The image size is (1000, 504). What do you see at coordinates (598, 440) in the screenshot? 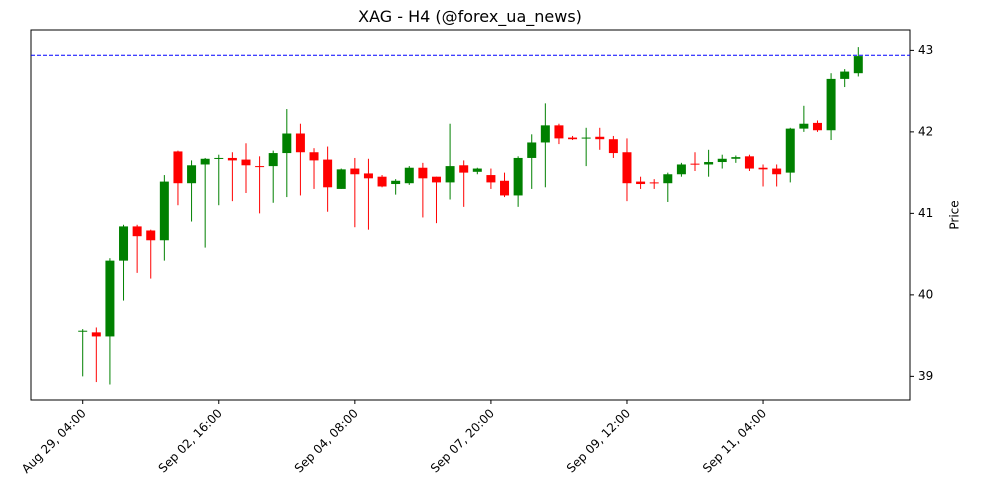
I see `x-tick-label: Sep 09, 12:00` at bounding box center [598, 440].